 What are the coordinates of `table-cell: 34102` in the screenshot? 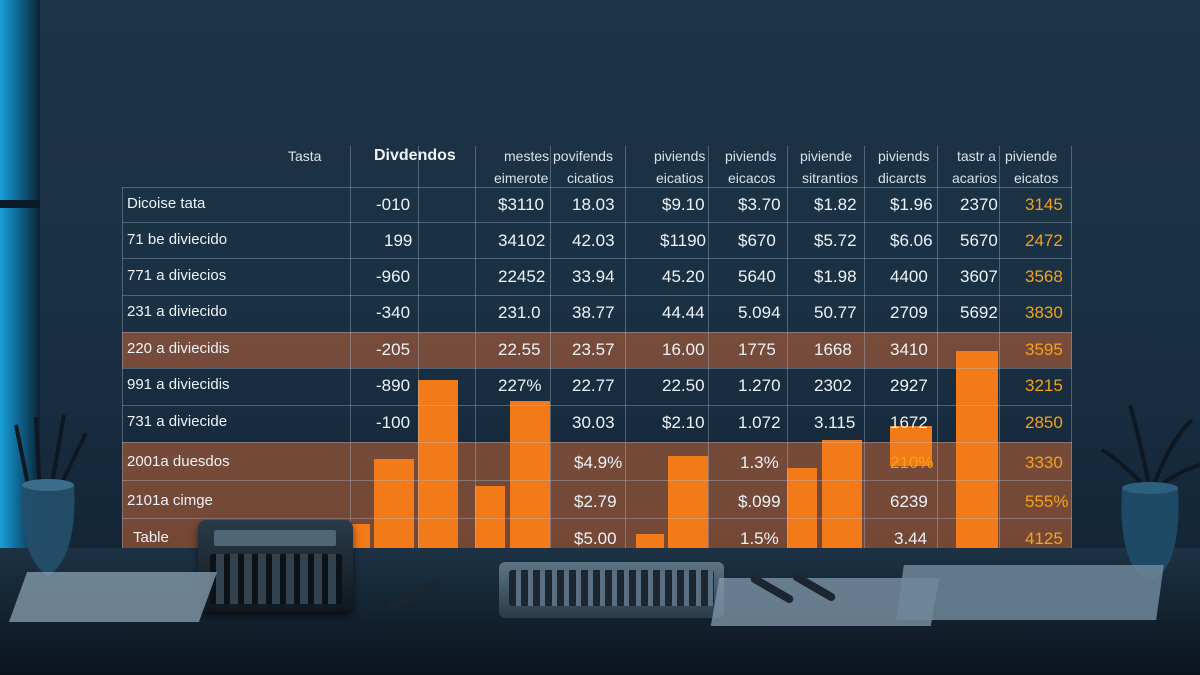 It's located at (522, 240).